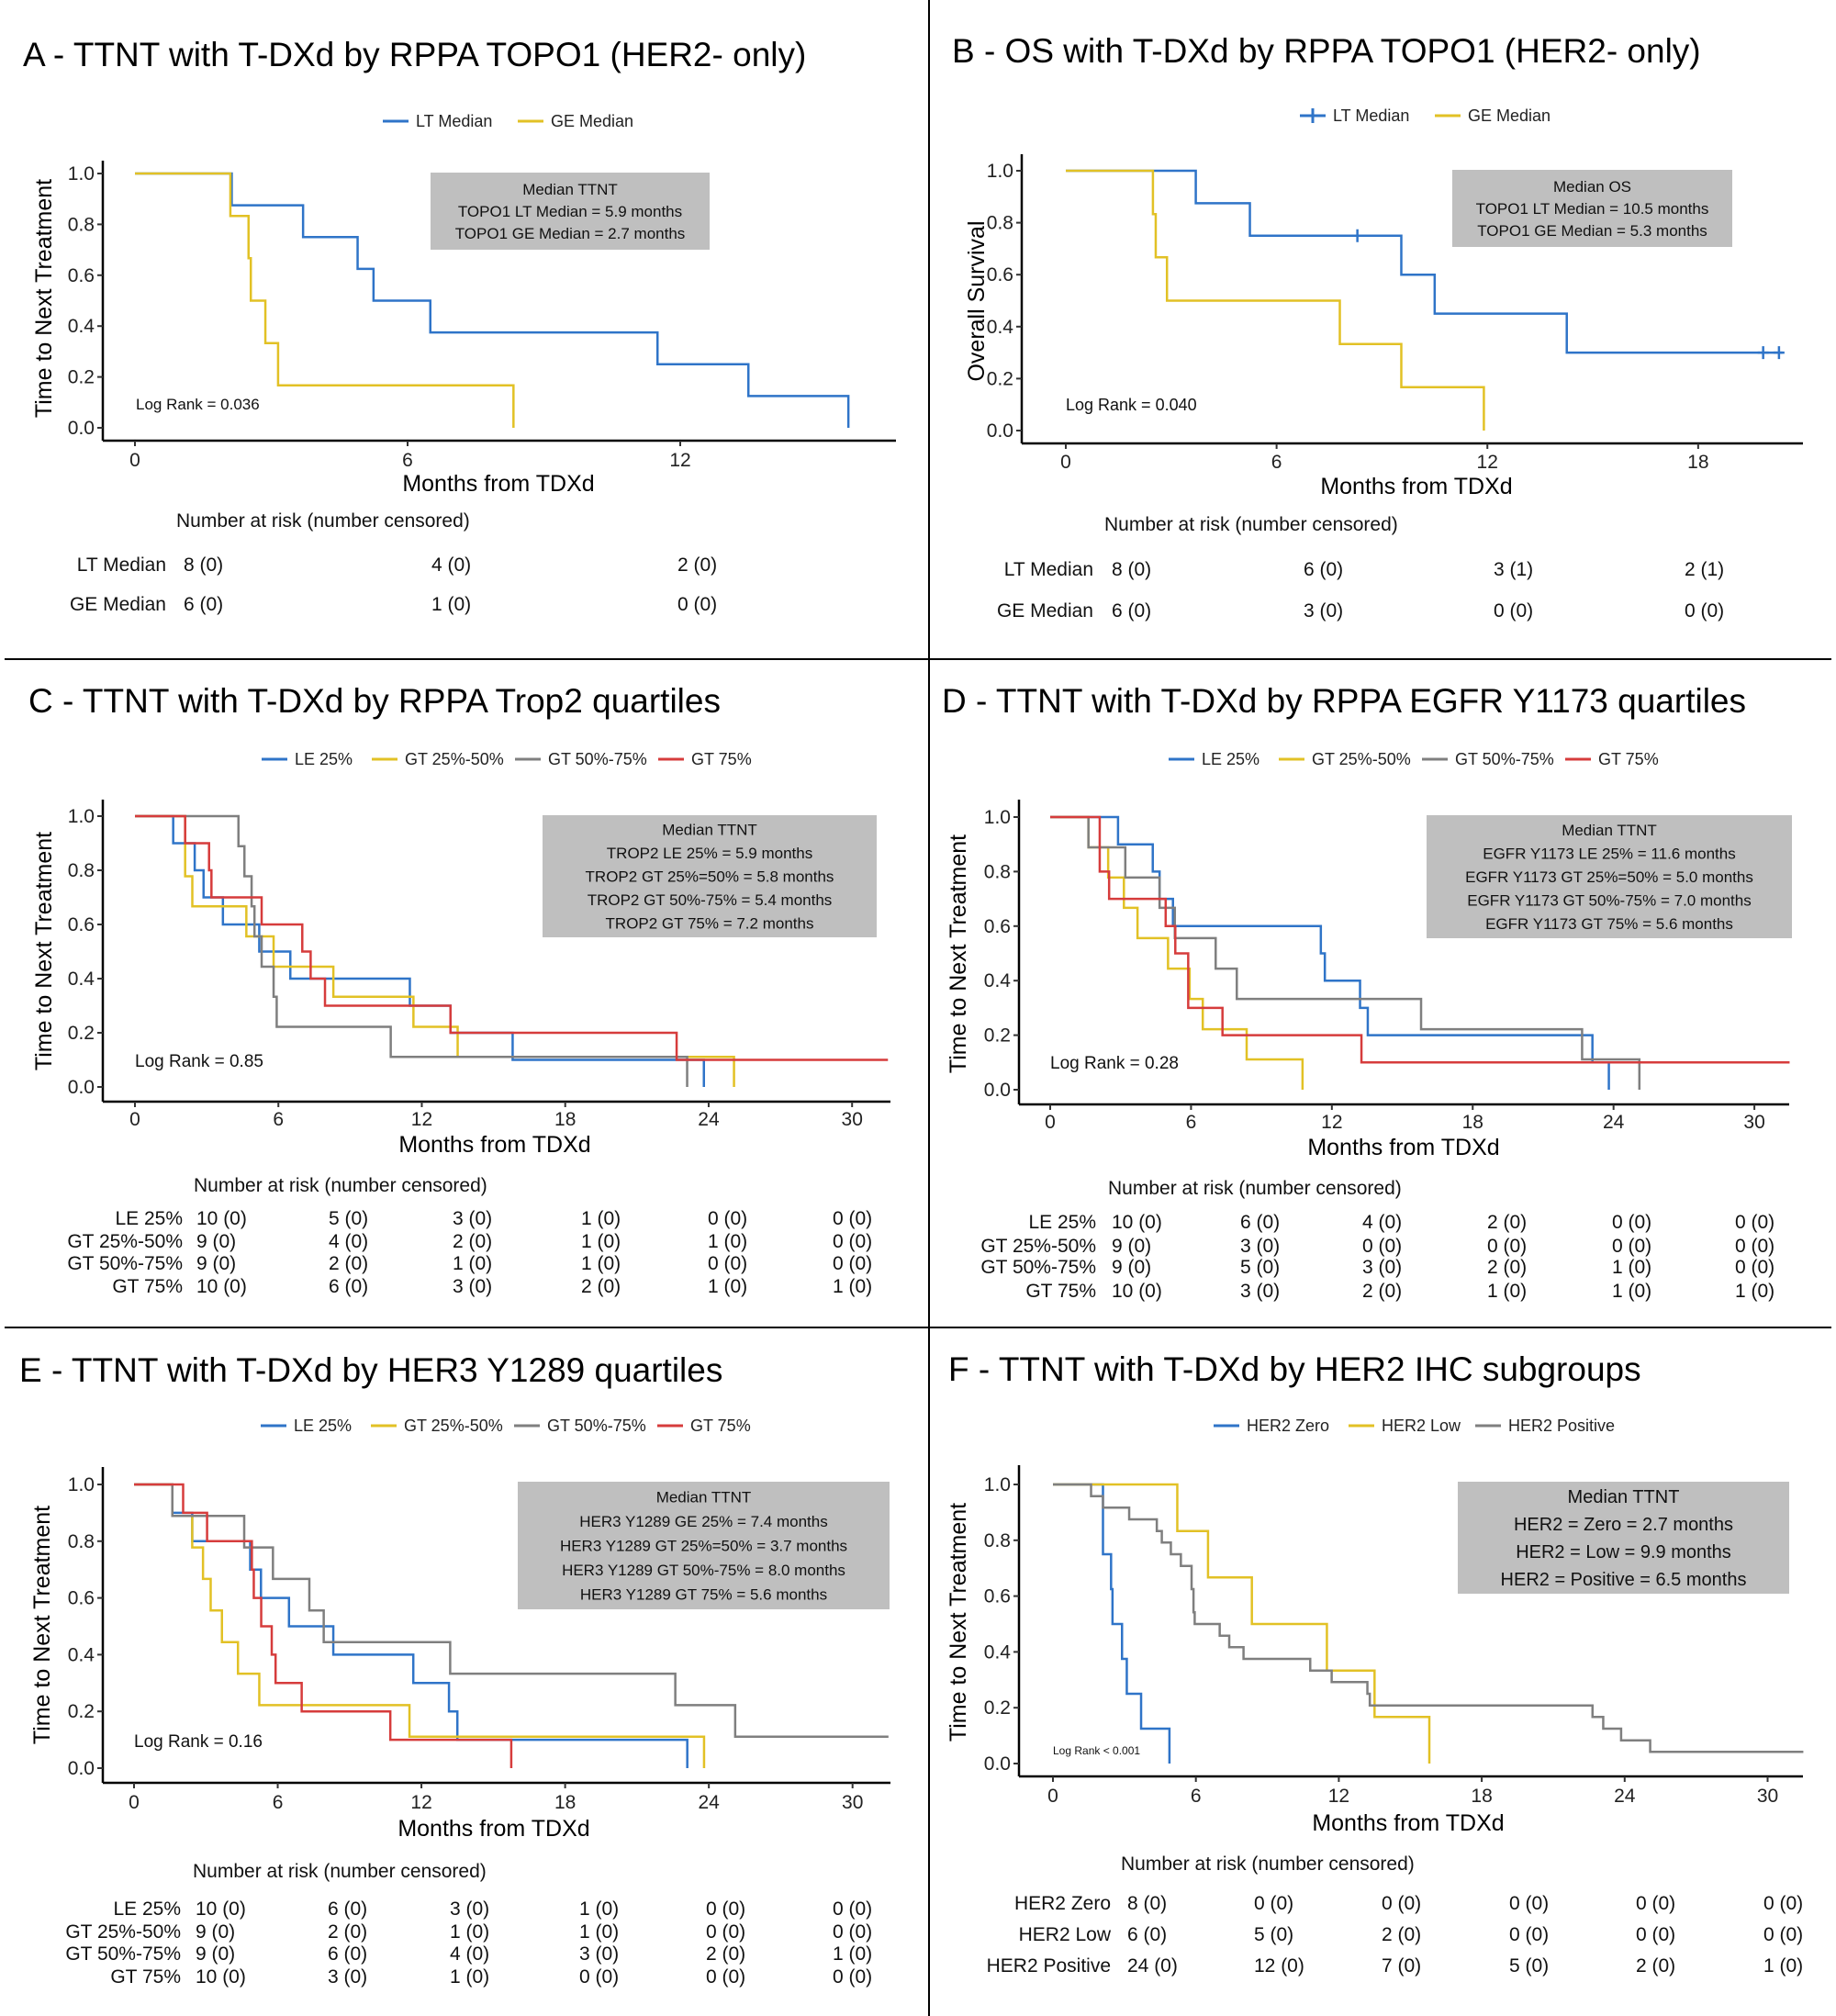  What do you see at coordinates (1625, 1796) in the screenshot?
I see `x-tick-label: 24` at bounding box center [1625, 1796].